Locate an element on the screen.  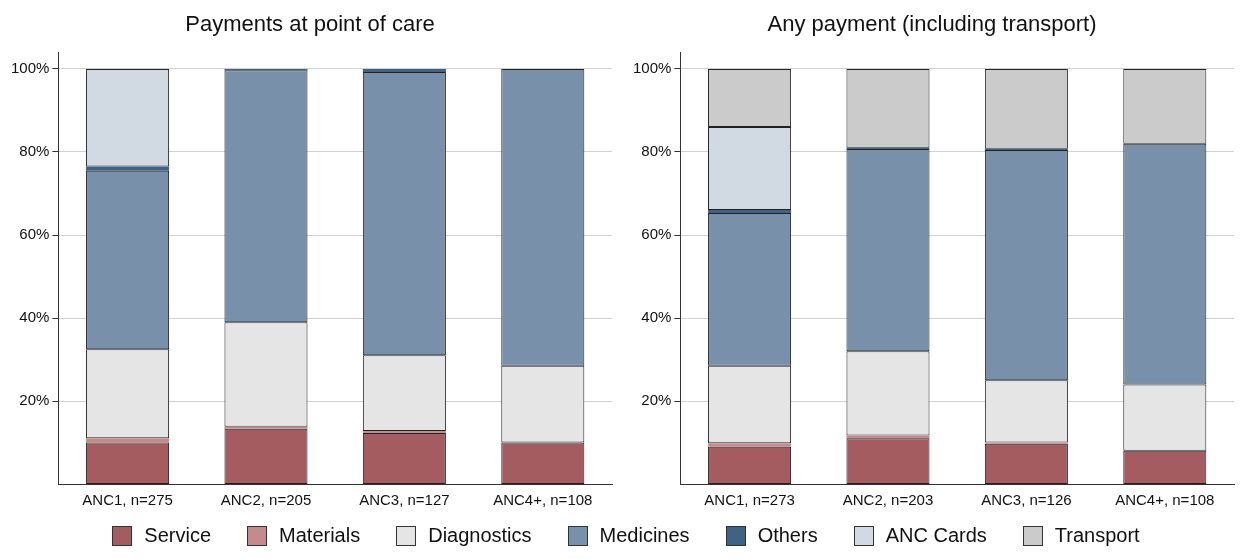
x-tick-label: ANC3, n=126 is located at coordinates (1026, 500).